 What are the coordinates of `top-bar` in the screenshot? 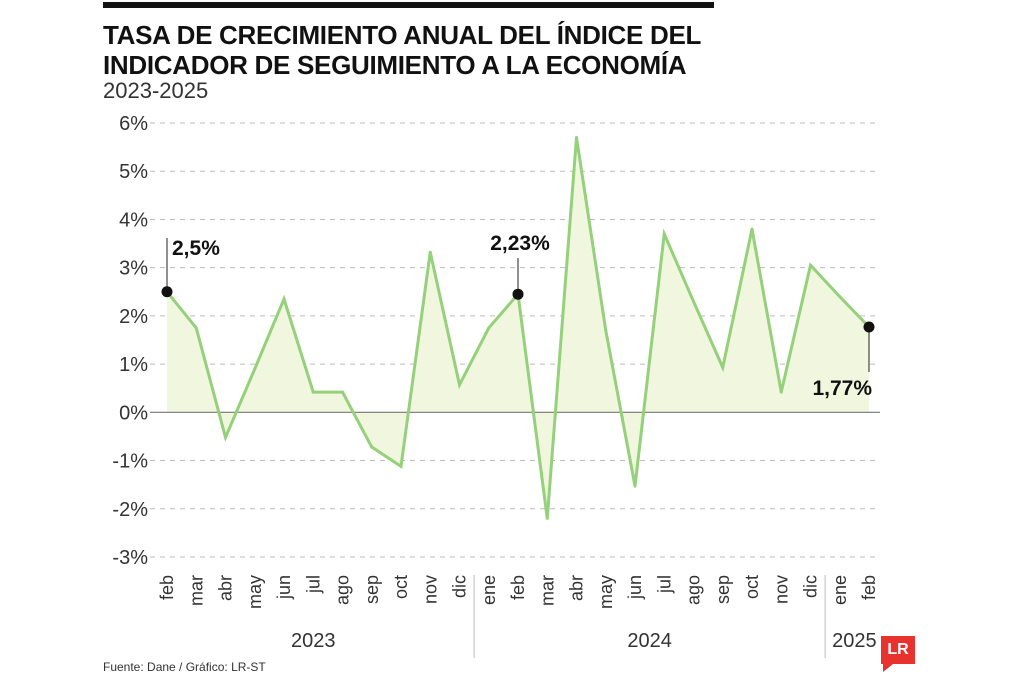 It's located at (408, 5).